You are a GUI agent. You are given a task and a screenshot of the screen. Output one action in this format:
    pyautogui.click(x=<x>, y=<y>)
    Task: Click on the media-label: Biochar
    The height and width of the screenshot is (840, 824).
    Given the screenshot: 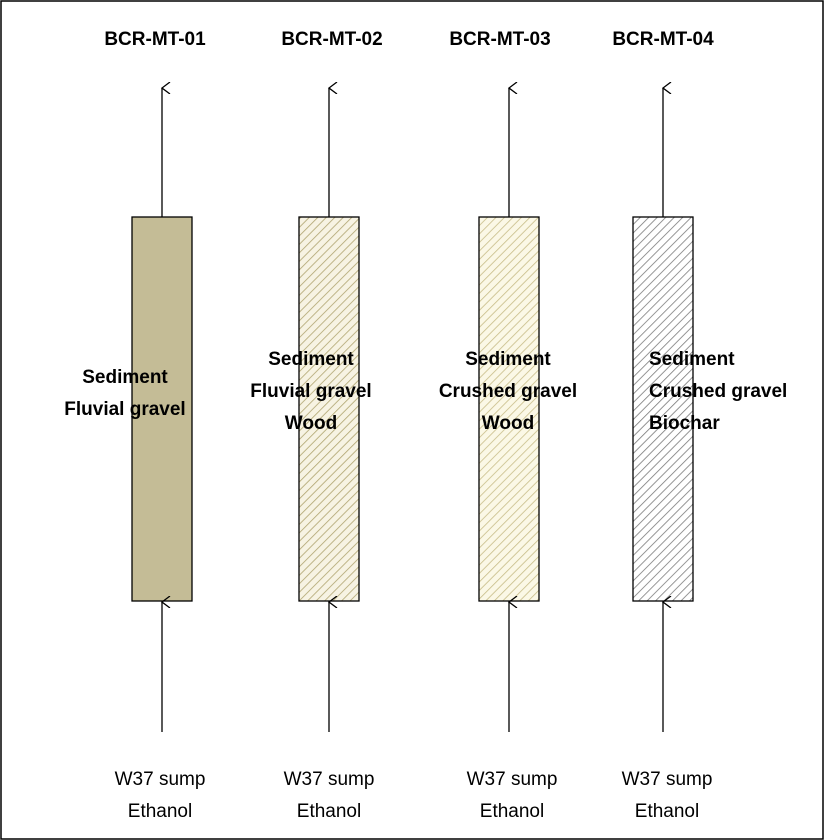 What is the action you would take?
    pyautogui.click(x=684, y=423)
    